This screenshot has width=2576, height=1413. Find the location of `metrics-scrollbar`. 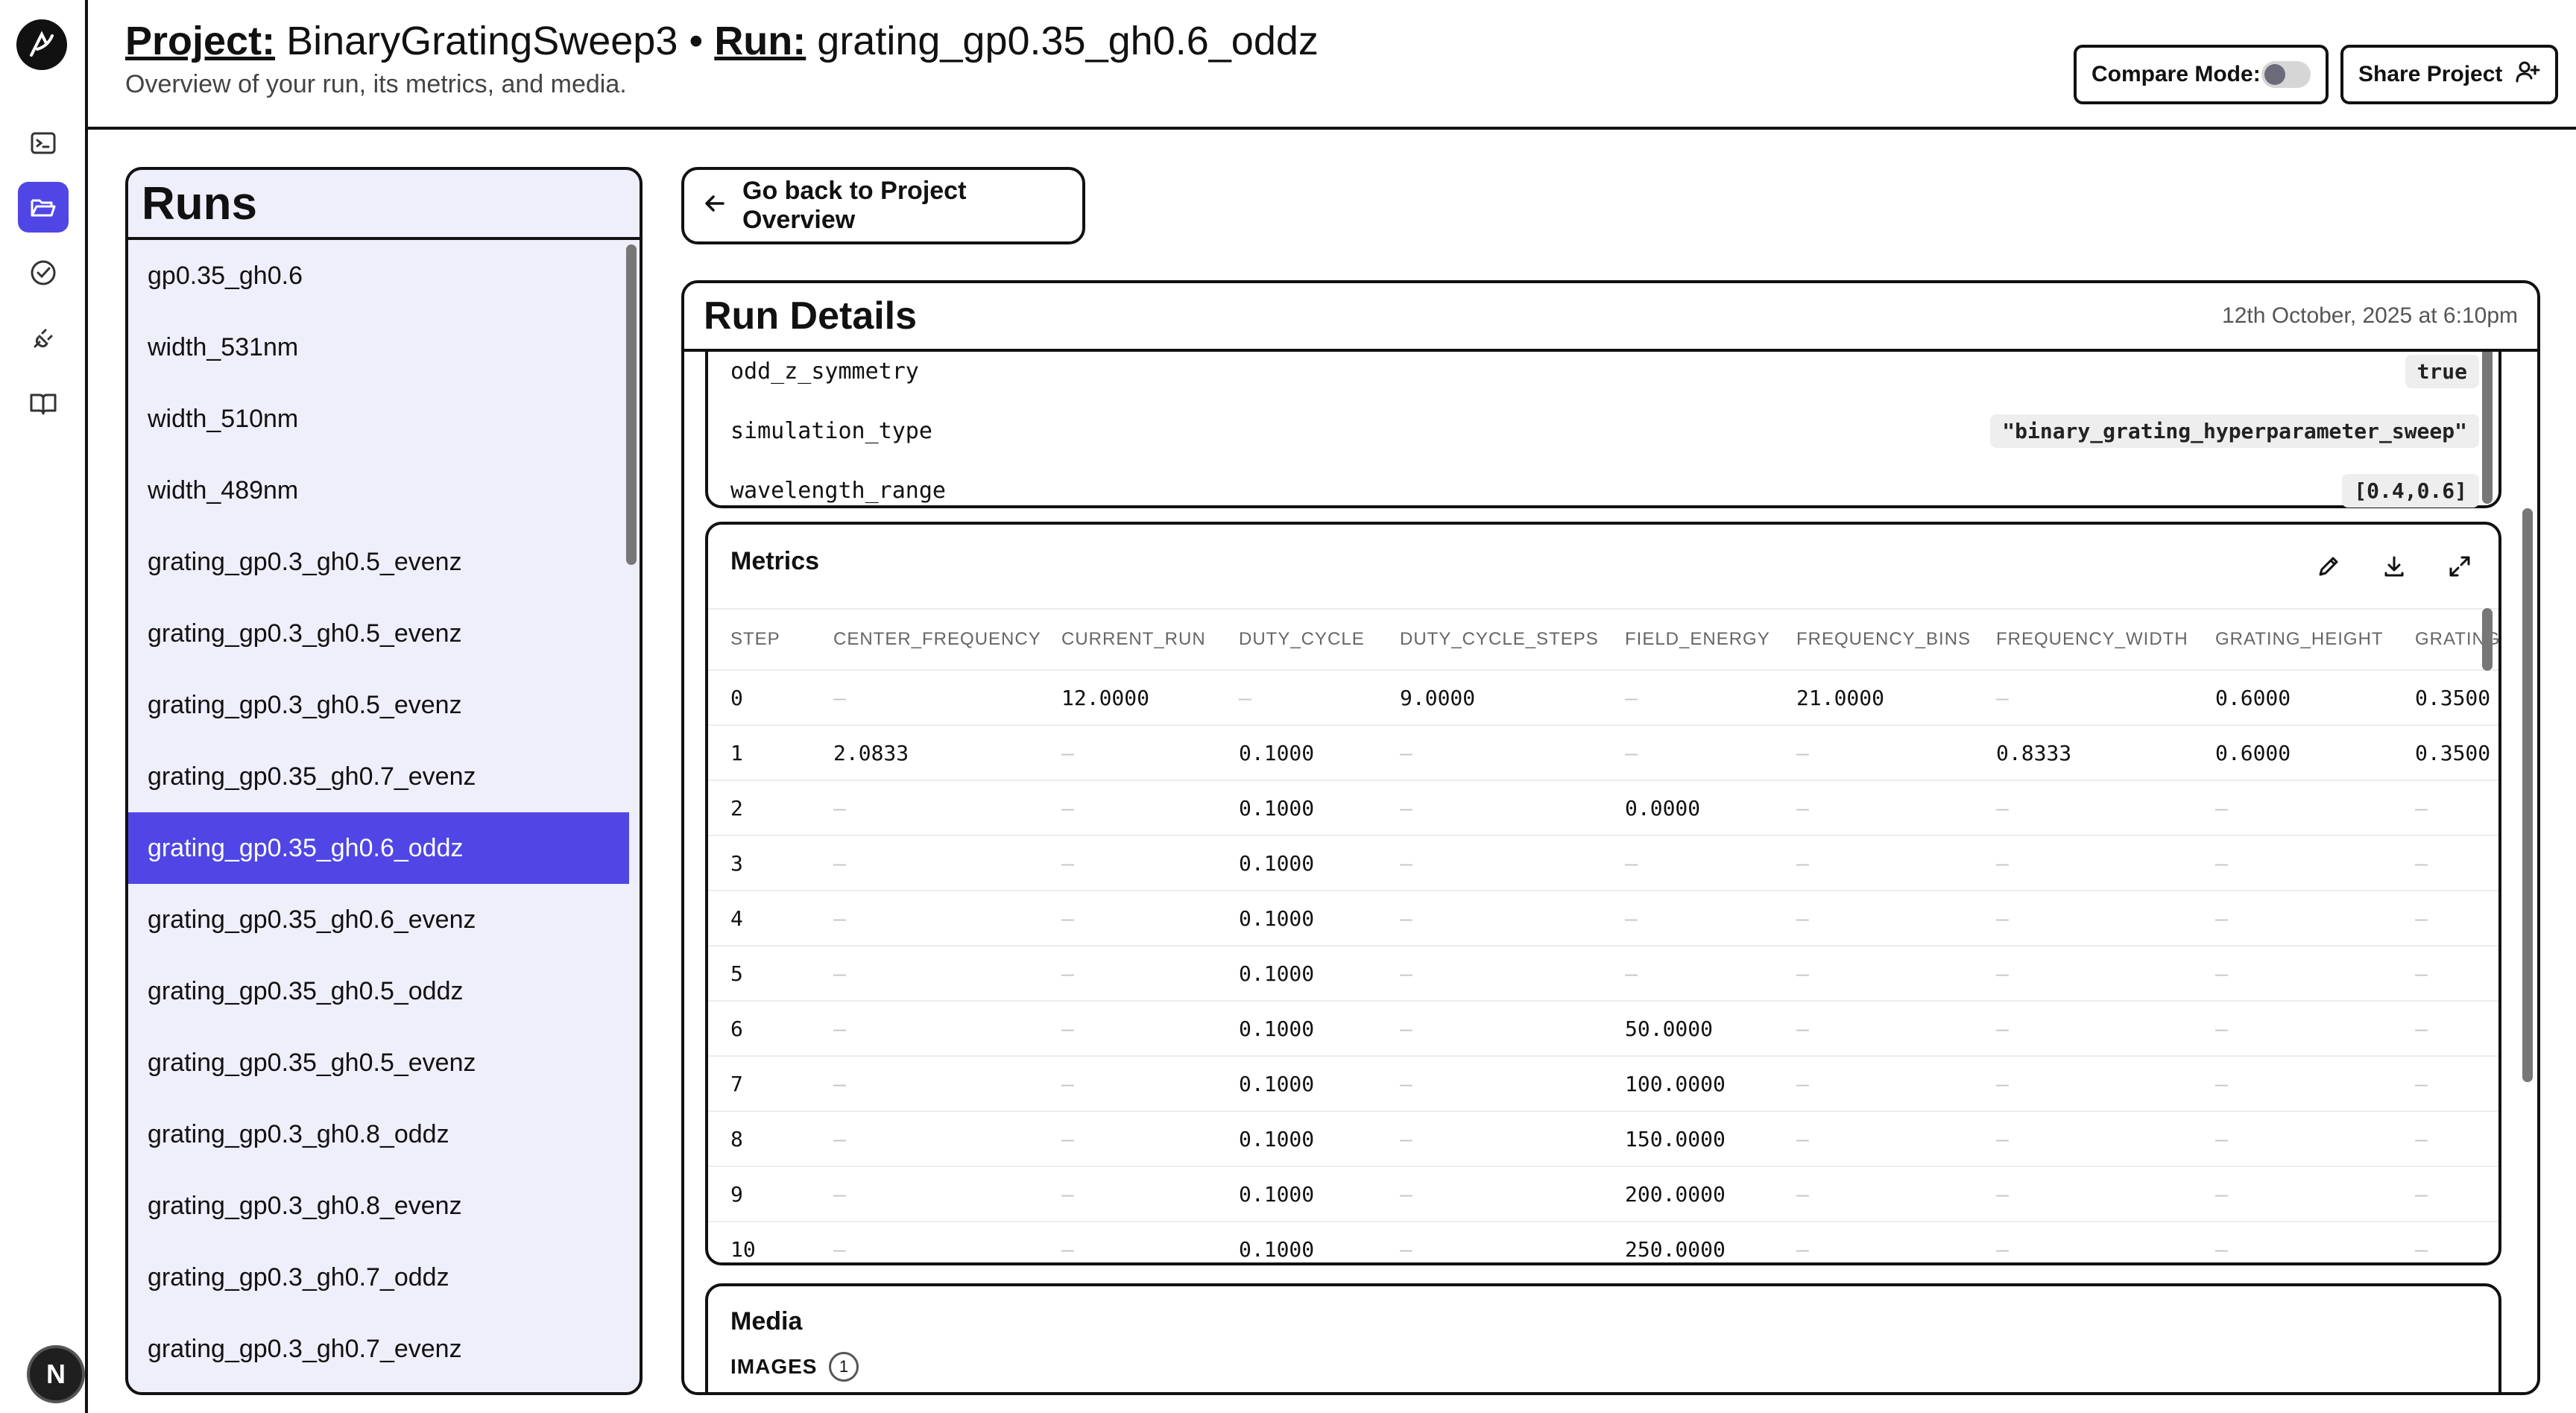

metrics-scrollbar is located at coordinates (2487, 639).